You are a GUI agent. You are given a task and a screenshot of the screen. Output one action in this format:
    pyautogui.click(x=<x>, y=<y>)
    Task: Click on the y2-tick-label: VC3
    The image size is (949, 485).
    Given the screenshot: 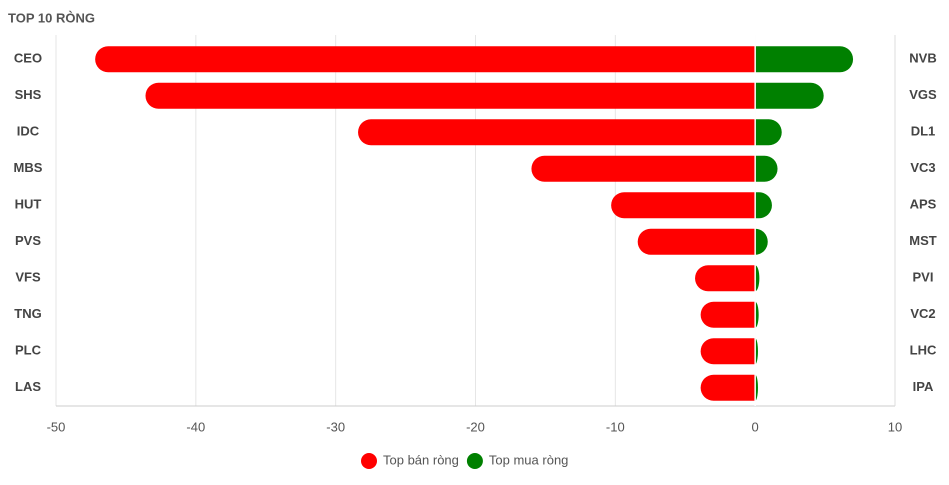 What is the action you would take?
    pyautogui.click(x=922, y=167)
    